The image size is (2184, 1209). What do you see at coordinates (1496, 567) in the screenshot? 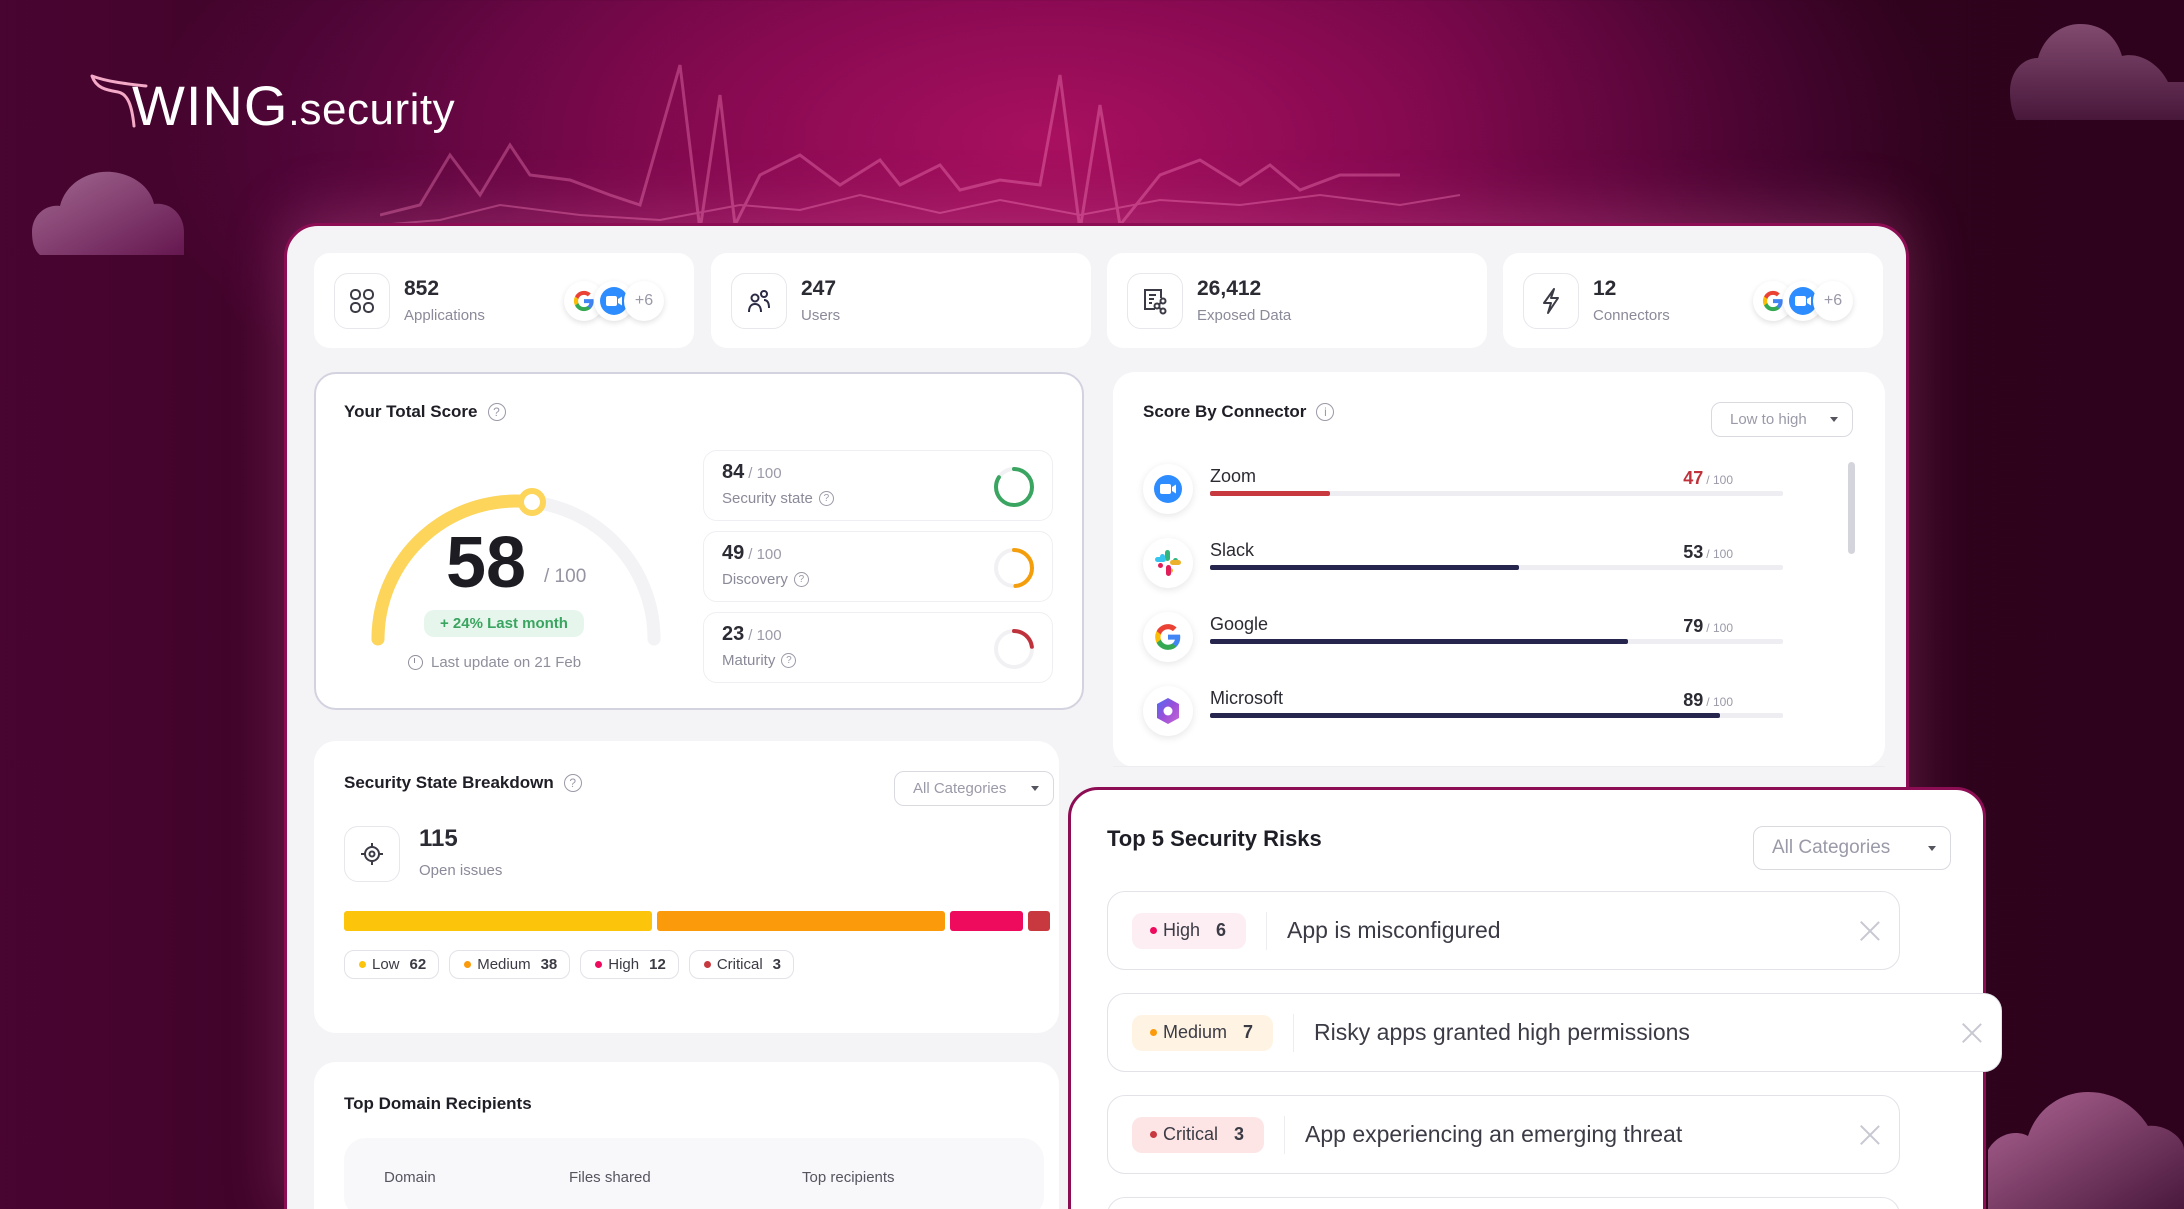
I see `connector-progress-track` at bounding box center [1496, 567].